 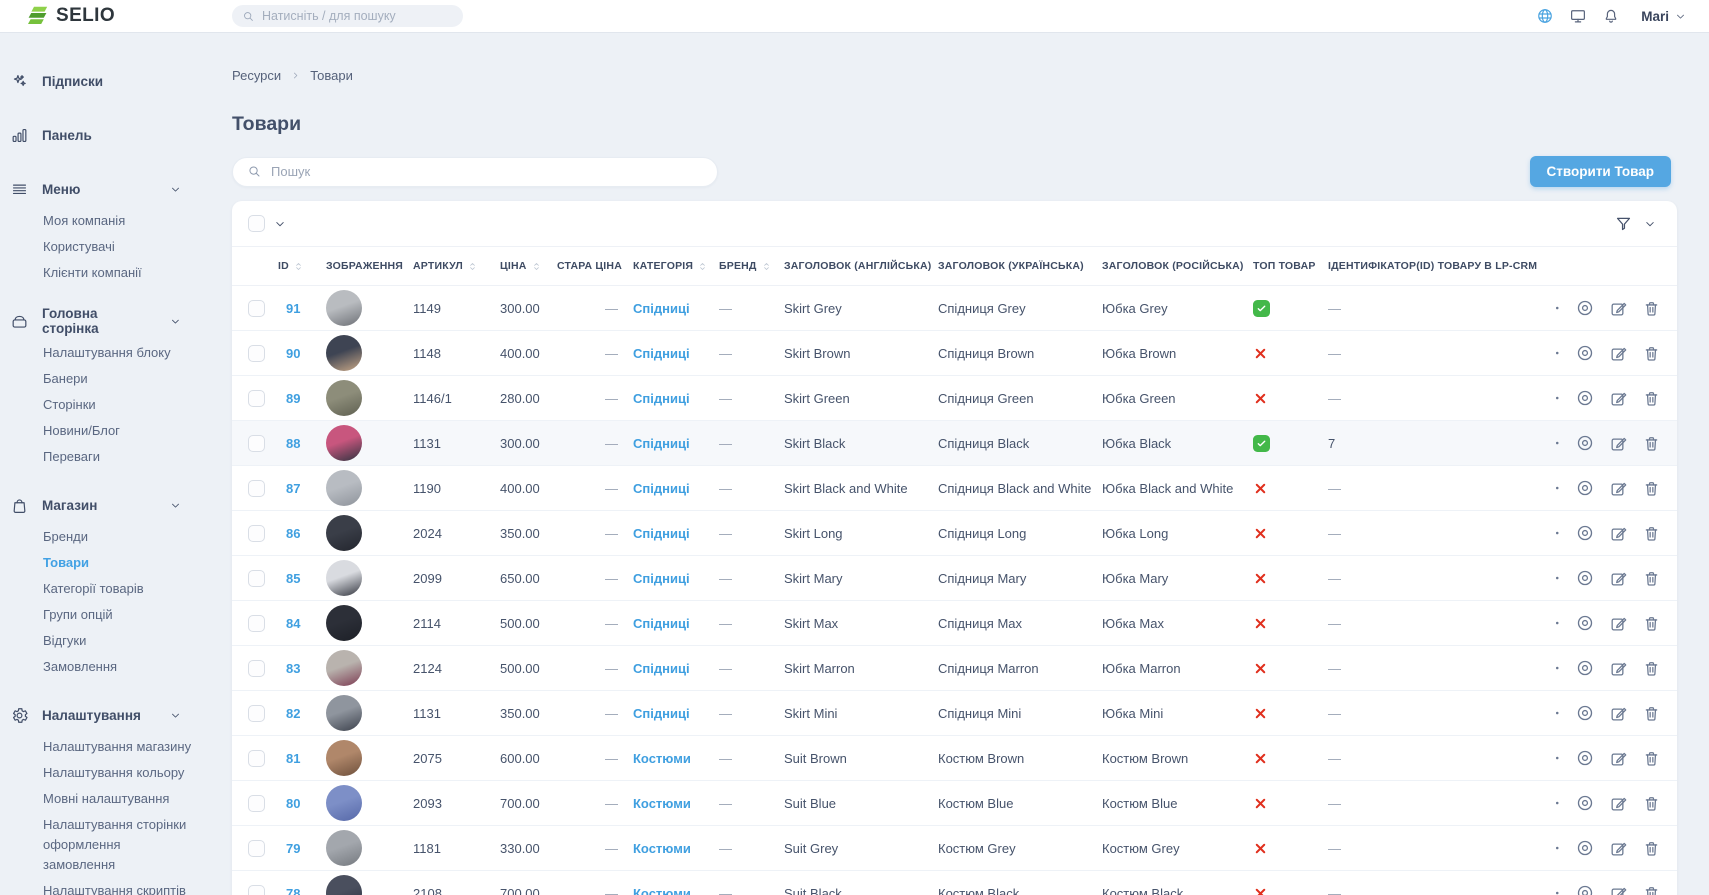 I want to click on sidebar-item: Налаштування кольору, so click(x=114, y=772).